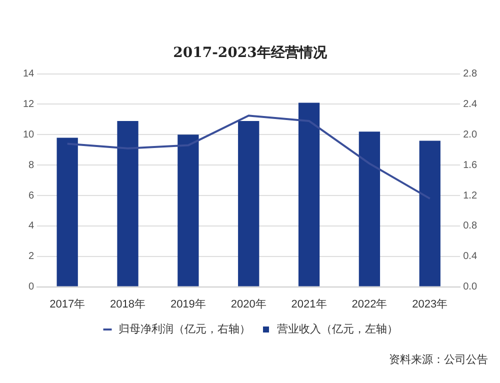  What do you see at coordinates (438, 359) in the screenshot?
I see `text: 资料来源：公司公告` at bounding box center [438, 359].